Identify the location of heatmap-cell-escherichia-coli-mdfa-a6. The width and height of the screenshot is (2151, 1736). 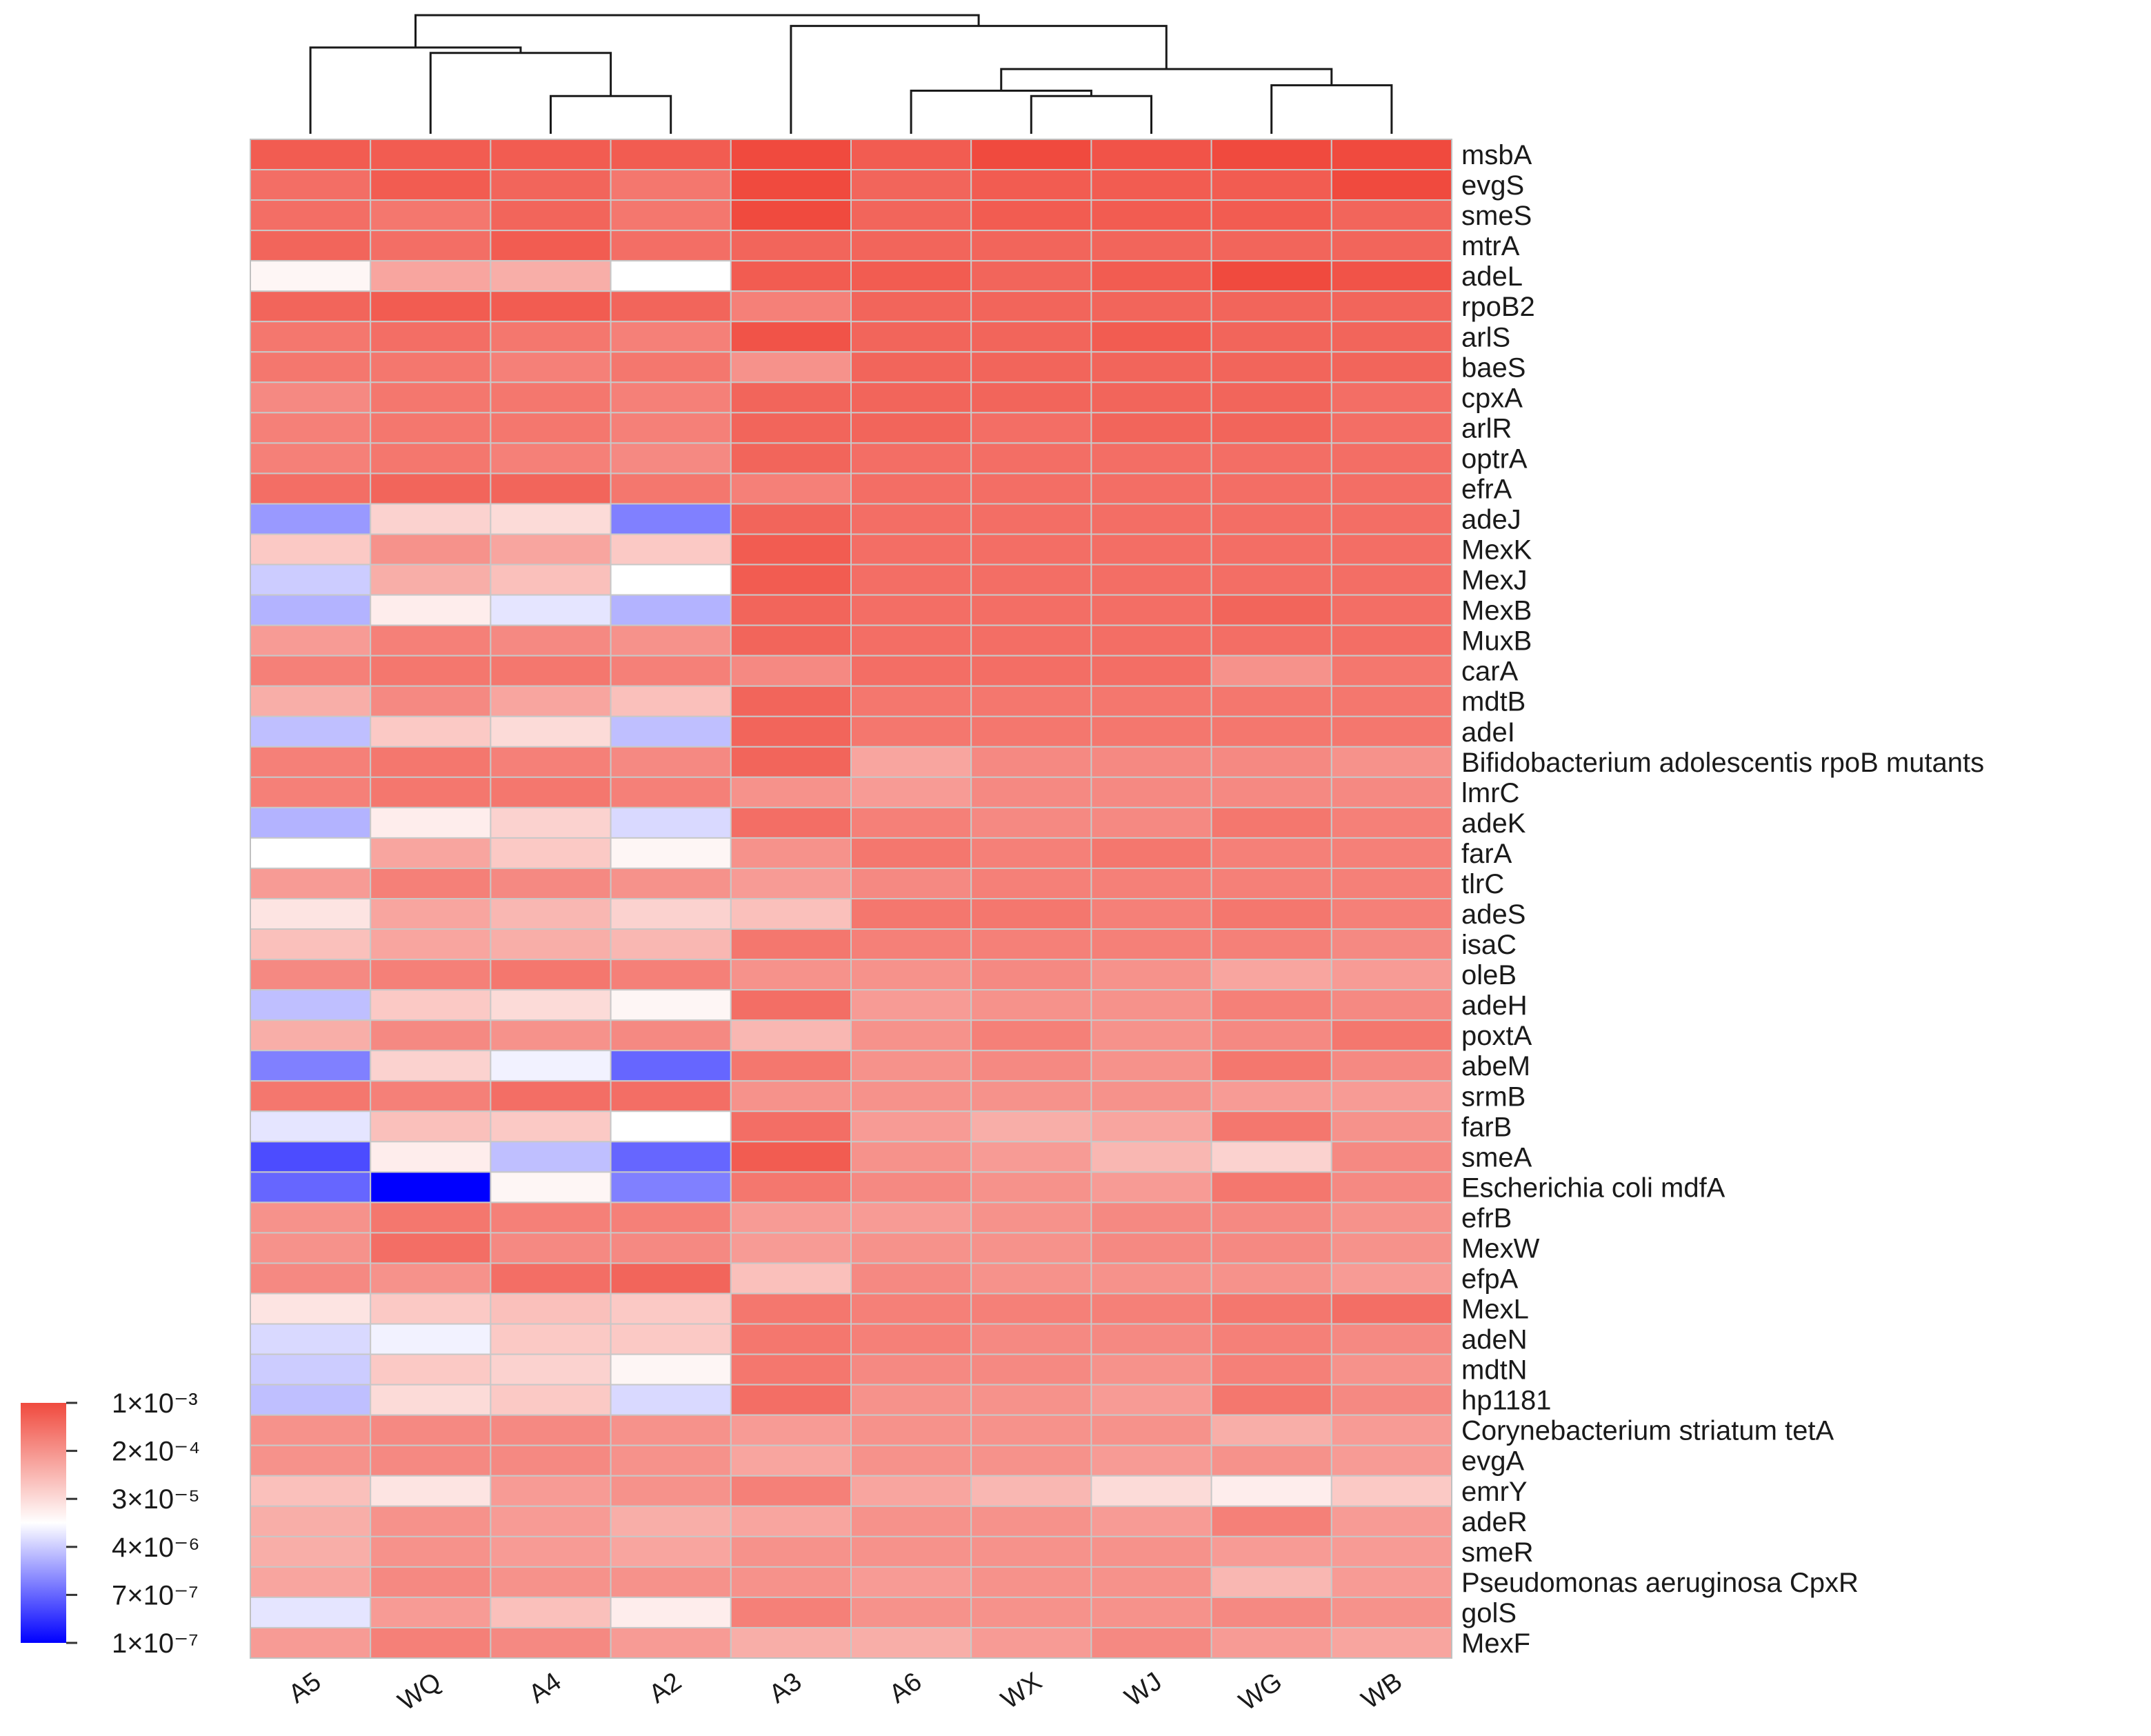
(911, 1187).